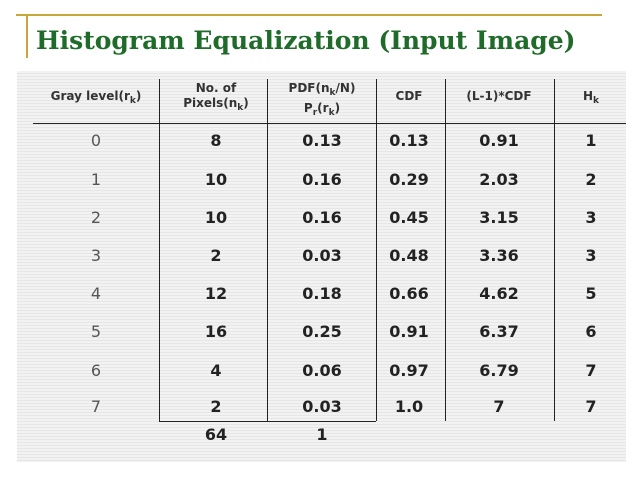 This screenshot has height=478, width=638. What do you see at coordinates (591, 293) in the screenshot?
I see `cell-hk: 5` at bounding box center [591, 293].